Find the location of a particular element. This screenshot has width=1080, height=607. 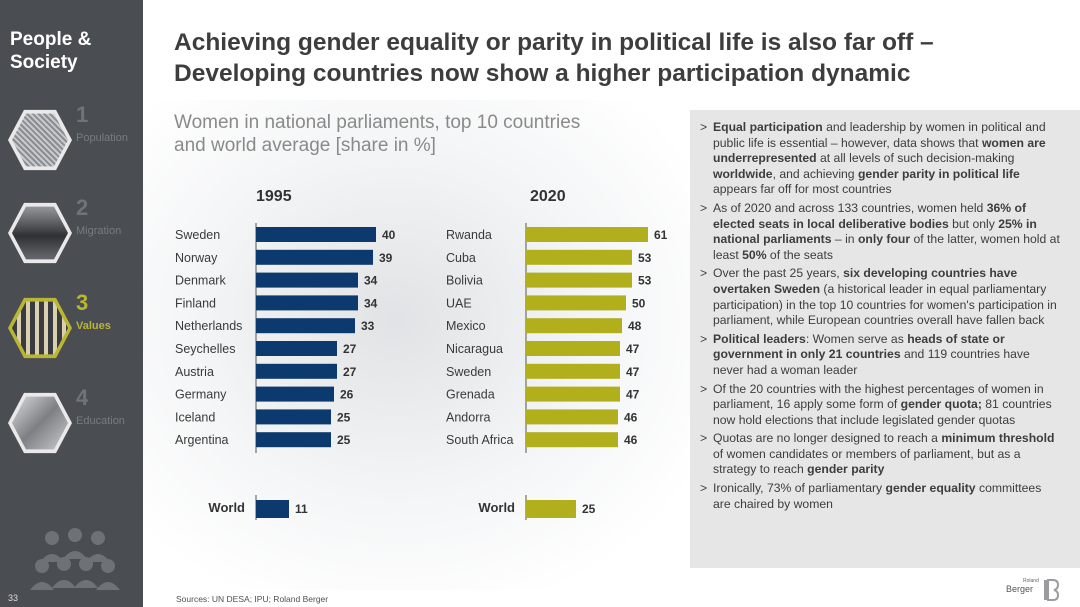

nav-num: 1 is located at coordinates (82, 114).